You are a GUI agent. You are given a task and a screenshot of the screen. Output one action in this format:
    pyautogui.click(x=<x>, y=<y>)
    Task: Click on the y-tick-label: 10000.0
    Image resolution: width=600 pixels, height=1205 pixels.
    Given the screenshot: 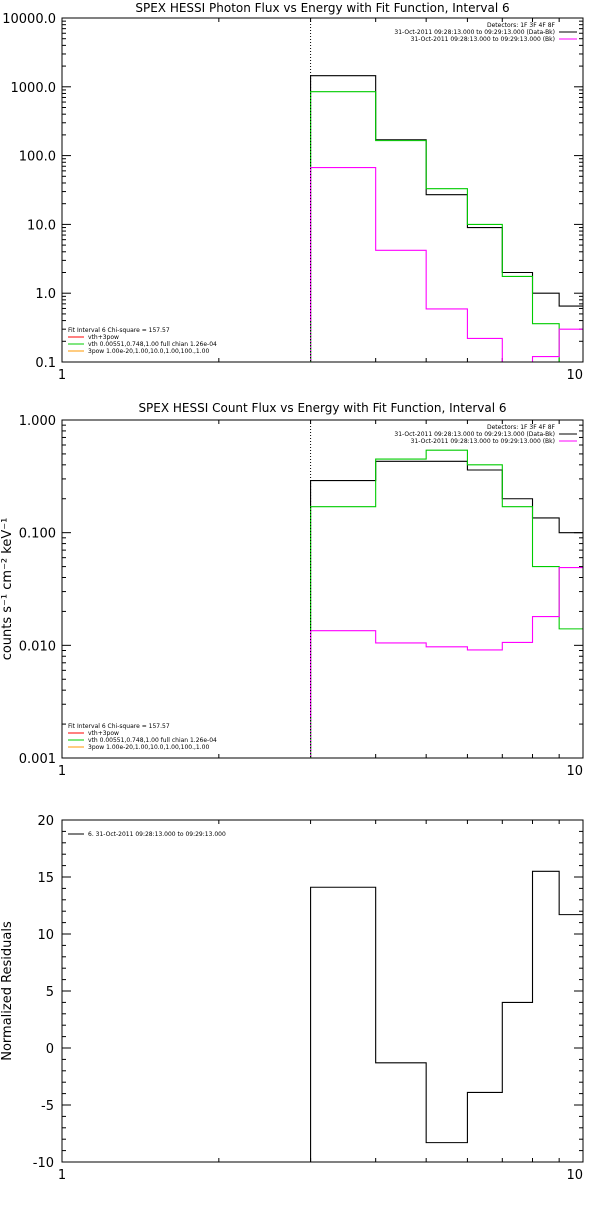 What is the action you would take?
    pyautogui.click(x=29, y=19)
    